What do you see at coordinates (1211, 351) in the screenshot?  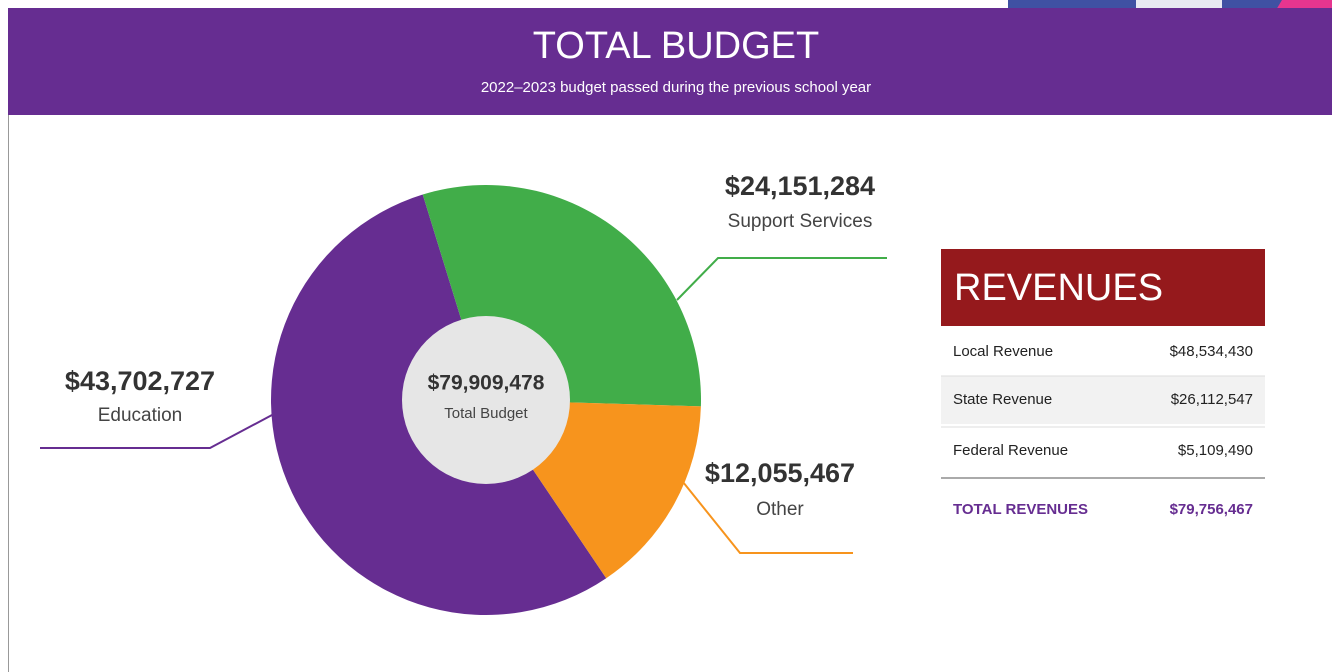 I see `row-value: $48,534,430` at bounding box center [1211, 351].